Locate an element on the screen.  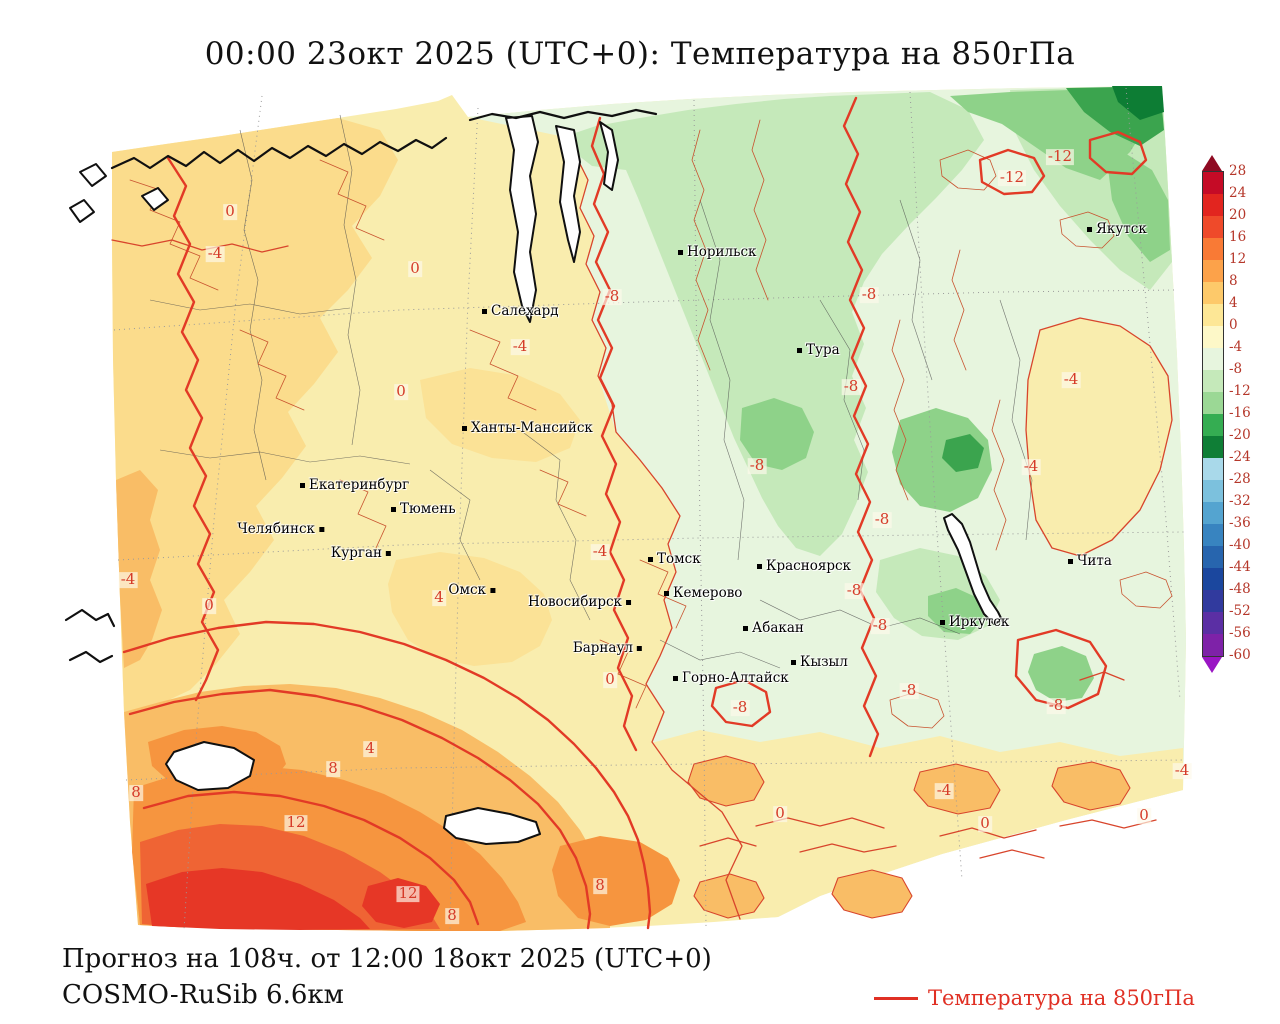
colorbar-value: 24 is located at coordinates (1238, 193).